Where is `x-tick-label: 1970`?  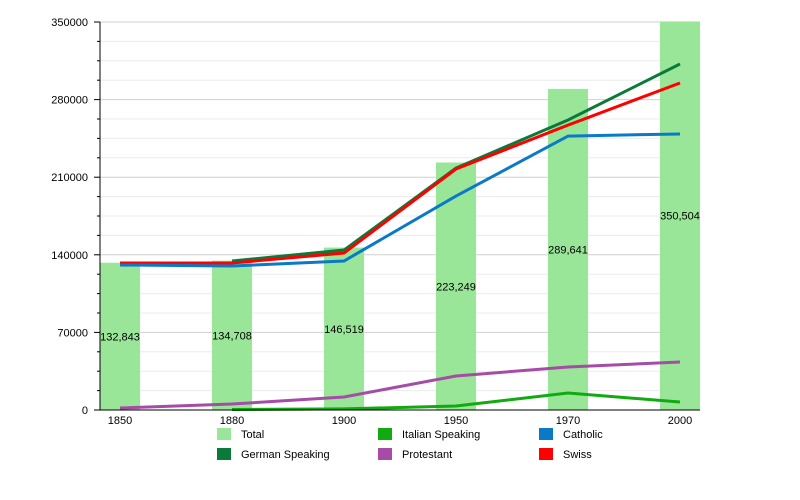
x-tick-label: 1970 is located at coordinates (568, 421).